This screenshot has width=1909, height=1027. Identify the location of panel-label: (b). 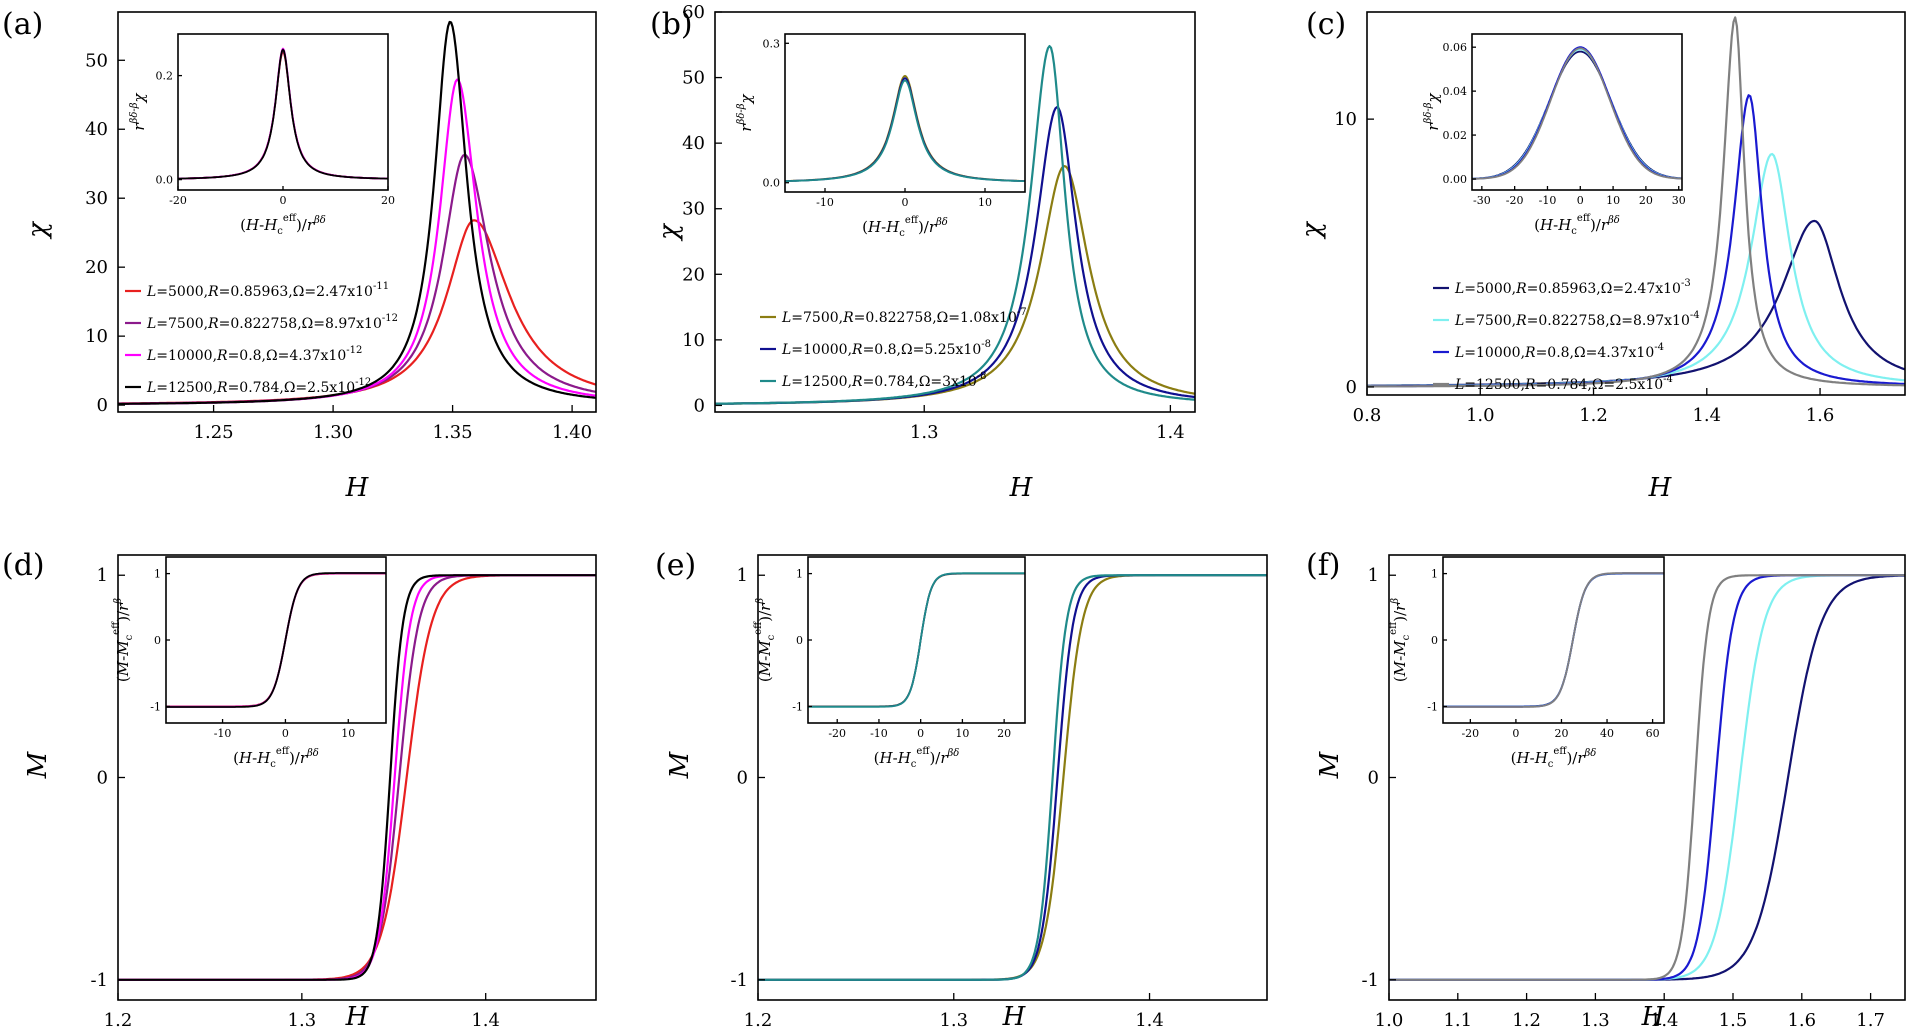
(671, 24).